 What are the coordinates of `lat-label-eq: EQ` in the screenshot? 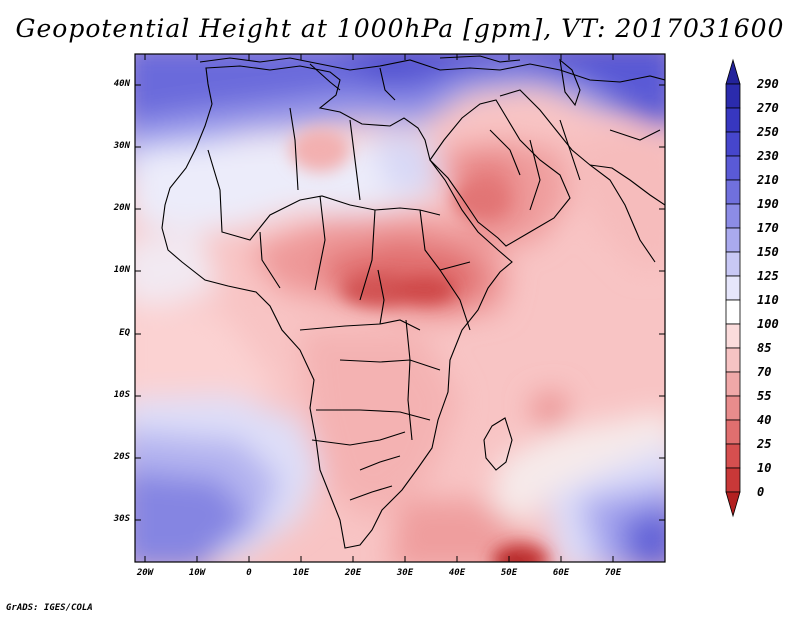 It's located at (124, 333).